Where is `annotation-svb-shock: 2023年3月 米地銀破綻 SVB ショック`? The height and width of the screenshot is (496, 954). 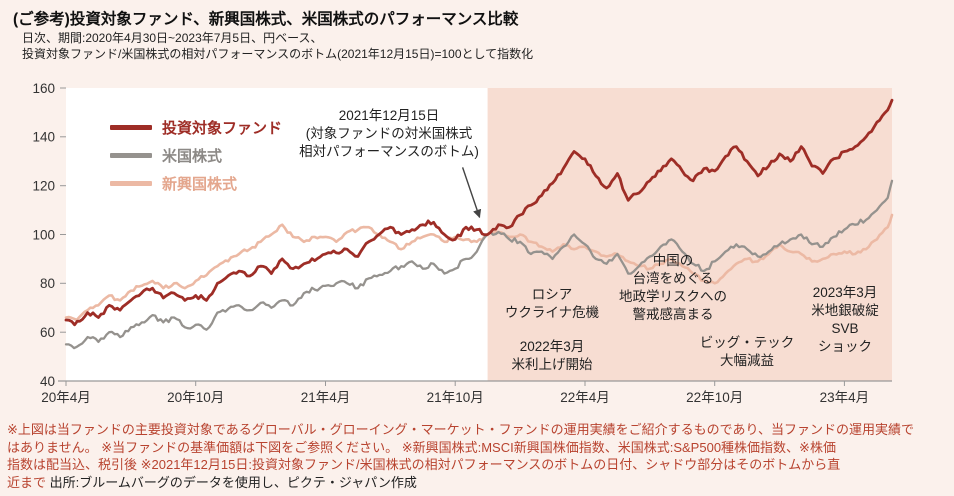
annotation-svb-shock: 2023年3月 米地銀破綻 SVB ショック is located at coordinates (845, 320).